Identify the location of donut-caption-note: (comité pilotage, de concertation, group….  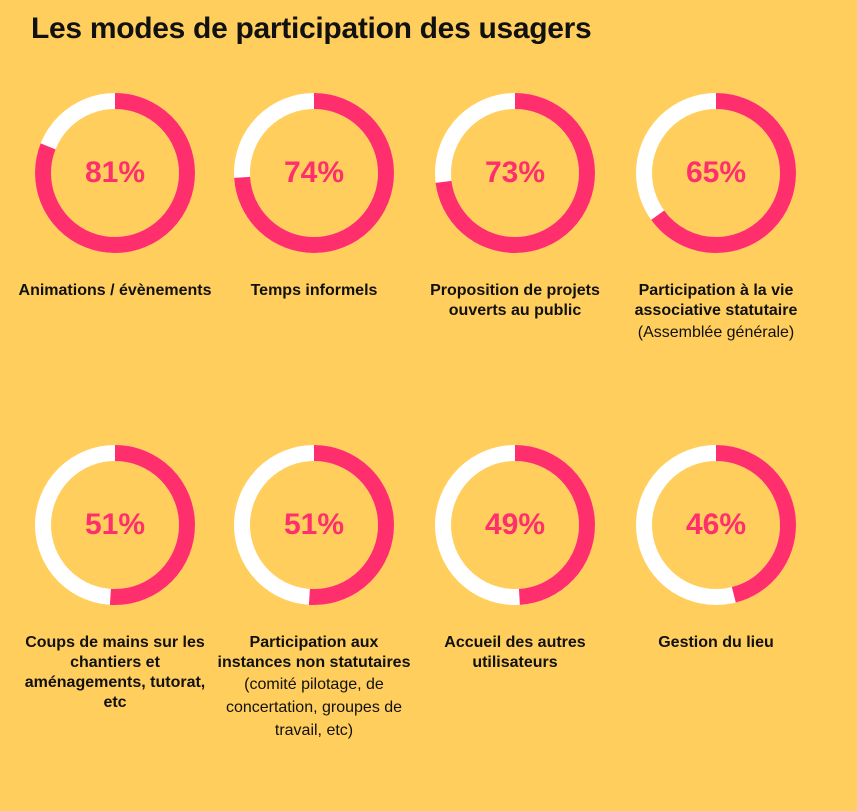
(314, 707).